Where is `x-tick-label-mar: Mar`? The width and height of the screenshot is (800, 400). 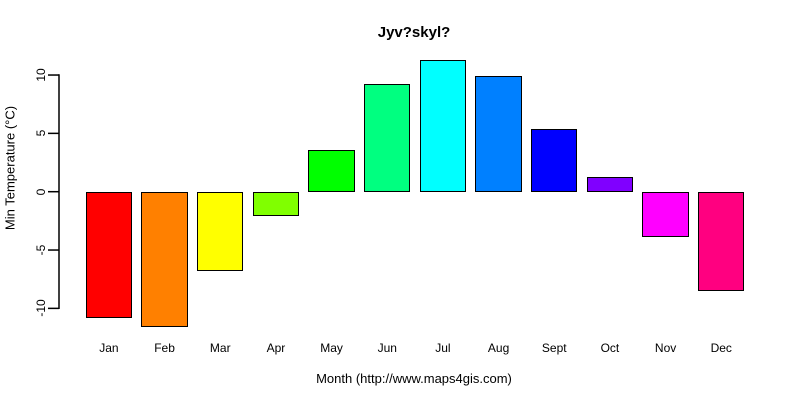
x-tick-label-mar: Mar is located at coordinates (220, 348).